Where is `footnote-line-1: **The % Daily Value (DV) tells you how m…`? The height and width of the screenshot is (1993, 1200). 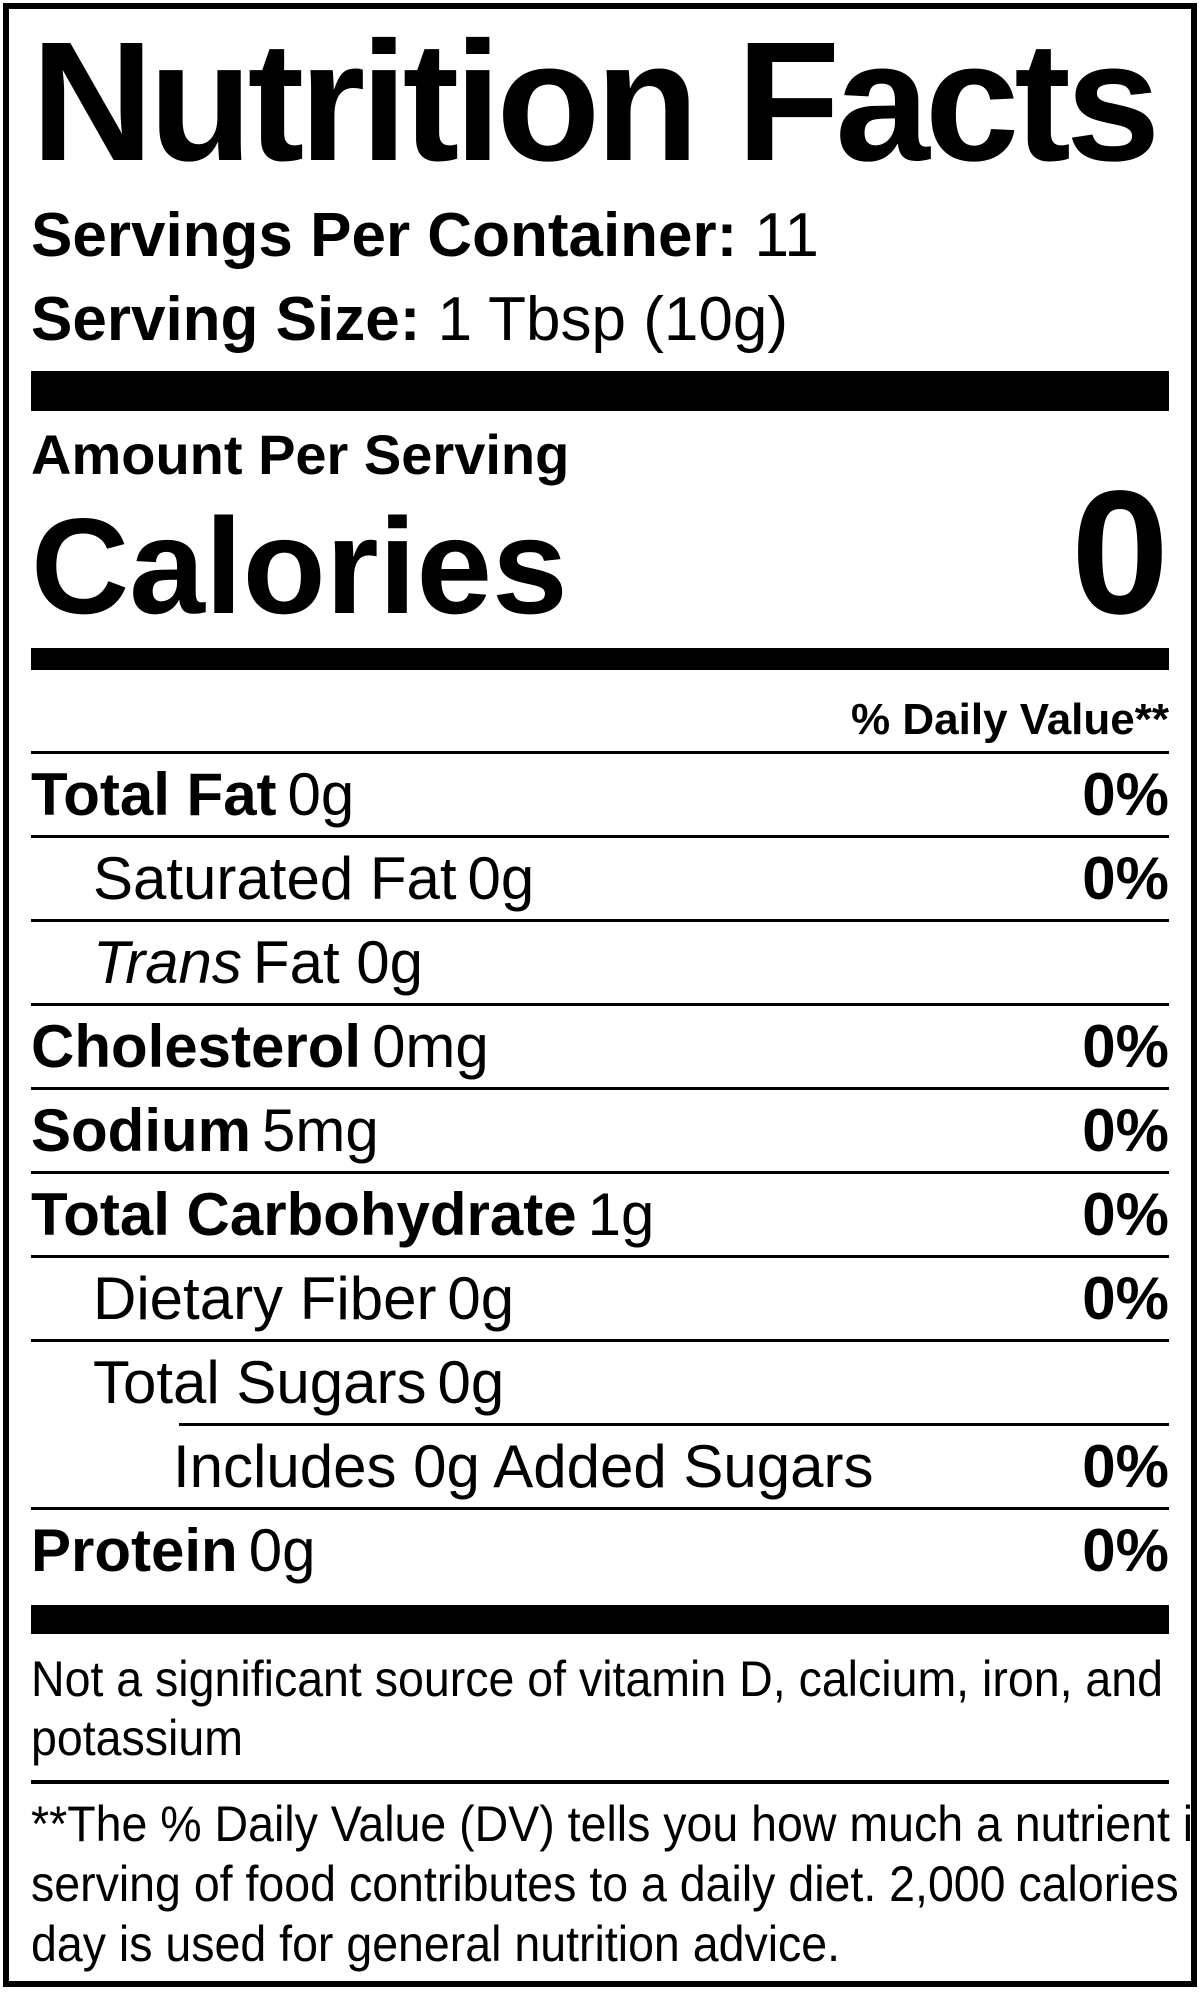 footnote-line-1: **The % Daily Value (DV) tells you how m… is located at coordinates (614, 1824).